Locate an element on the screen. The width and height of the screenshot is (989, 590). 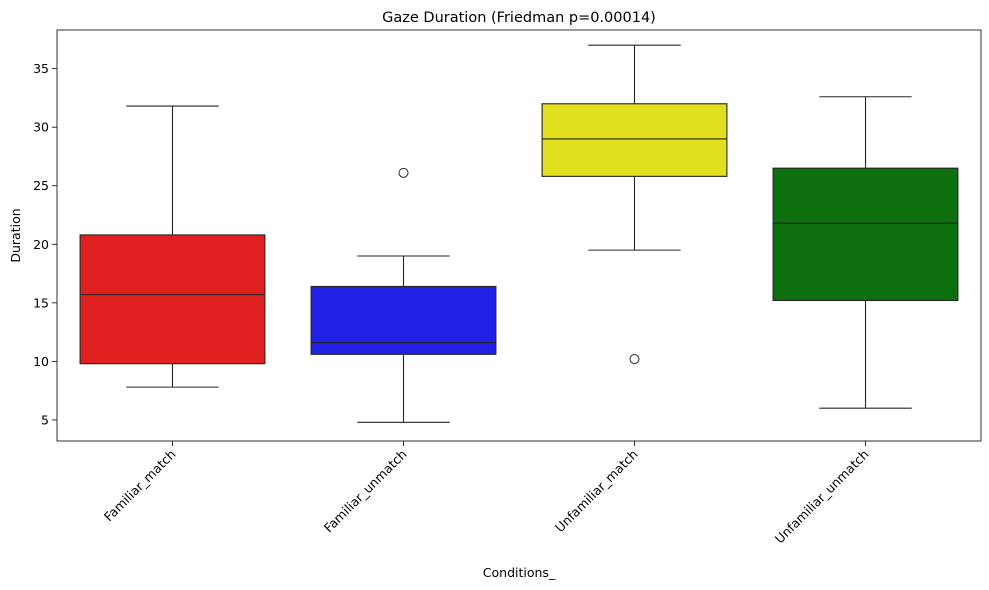
y-tick-label: 30 is located at coordinates (41, 127).